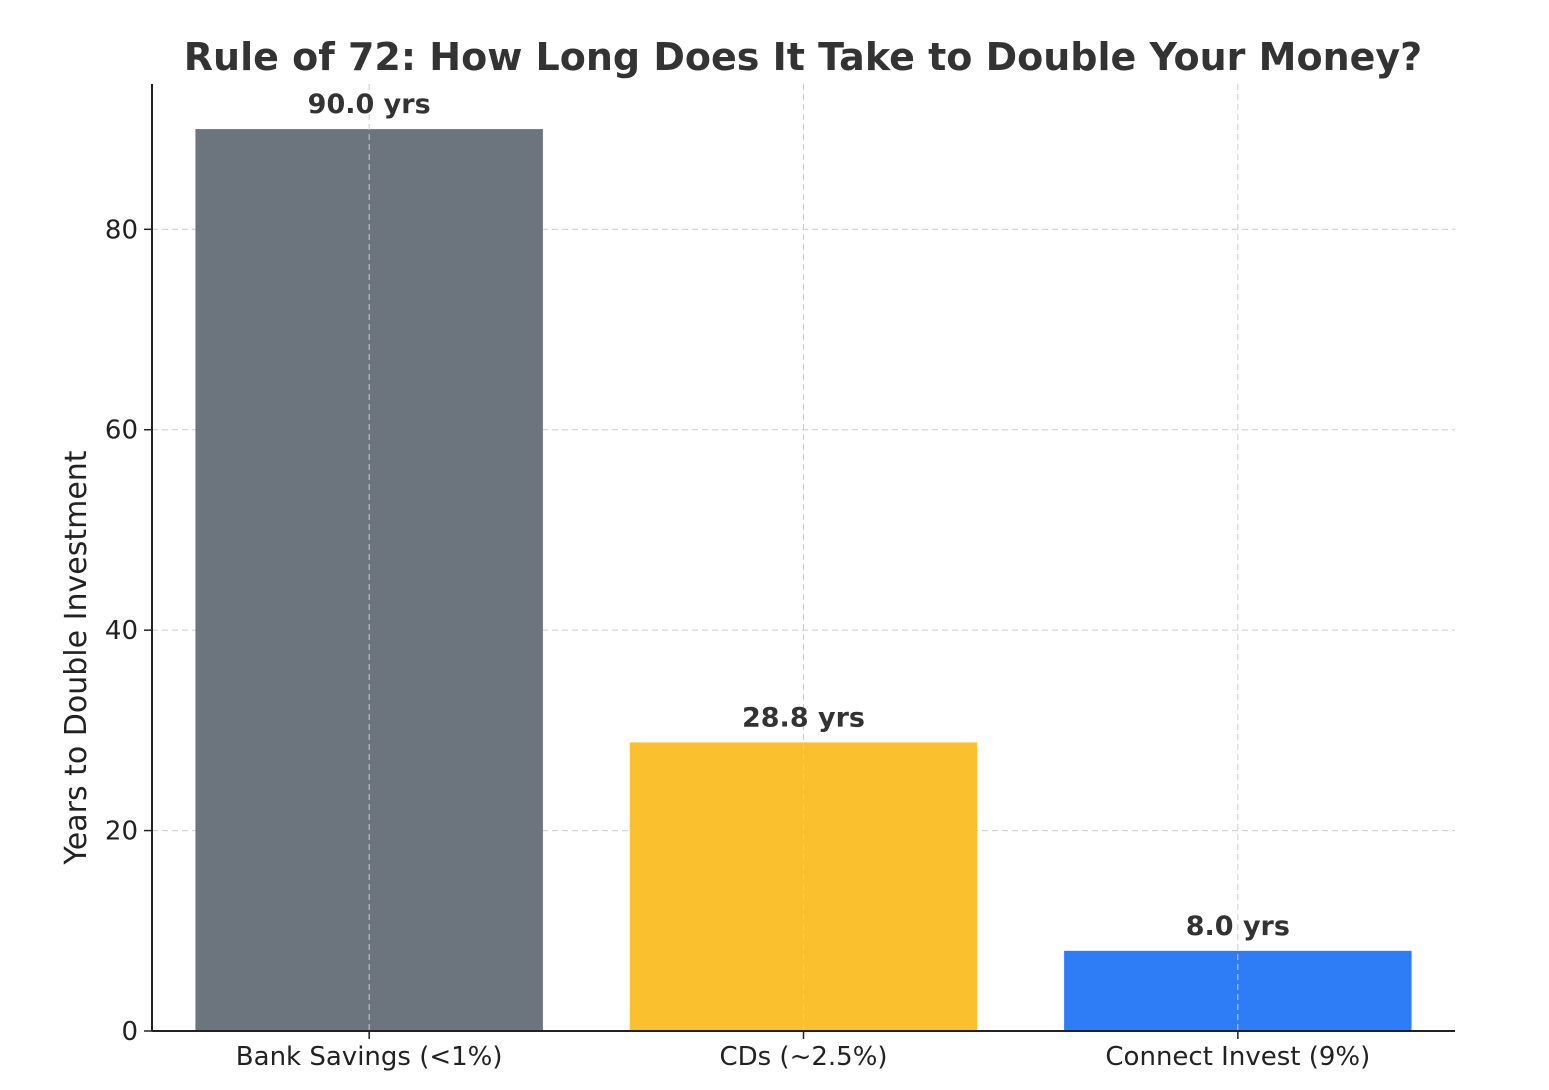 The height and width of the screenshot is (1090, 1549). Describe the element at coordinates (803, 1057) in the screenshot. I see `x-tick-label: CDs (~2.5%)` at that location.